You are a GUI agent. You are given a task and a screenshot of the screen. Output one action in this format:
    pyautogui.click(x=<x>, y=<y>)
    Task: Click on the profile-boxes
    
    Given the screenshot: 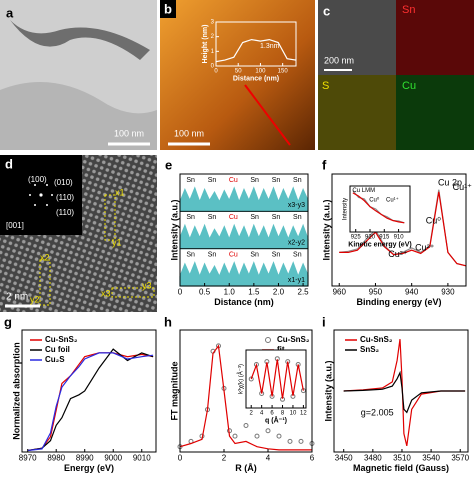 What is the action you would take?
    pyautogui.click(x=97, y=250)
    